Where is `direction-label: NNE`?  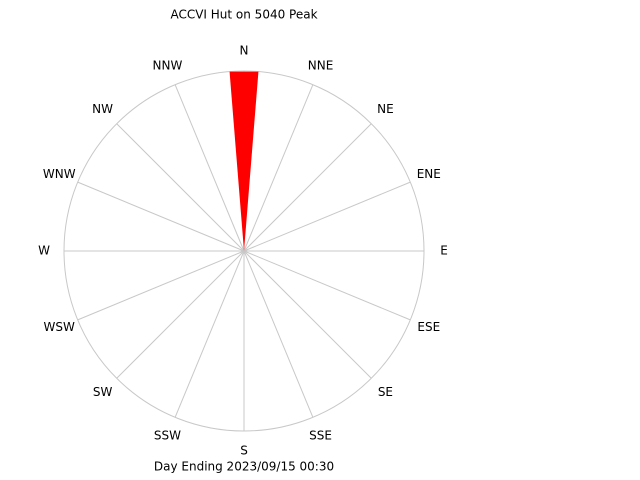 direction-label: NNE is located at coordinates (321, 66).